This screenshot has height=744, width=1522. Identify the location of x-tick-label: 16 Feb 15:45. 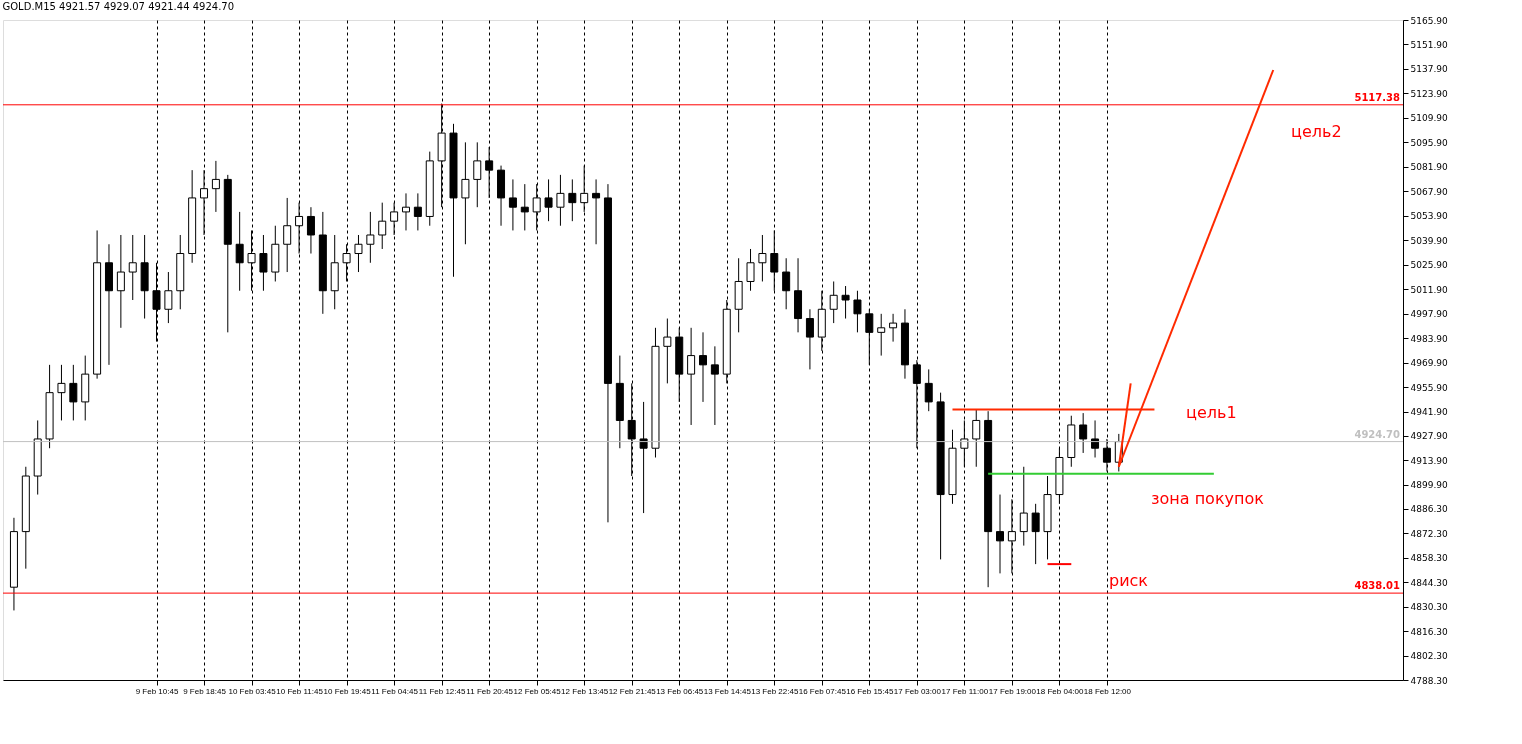
(870, 691).